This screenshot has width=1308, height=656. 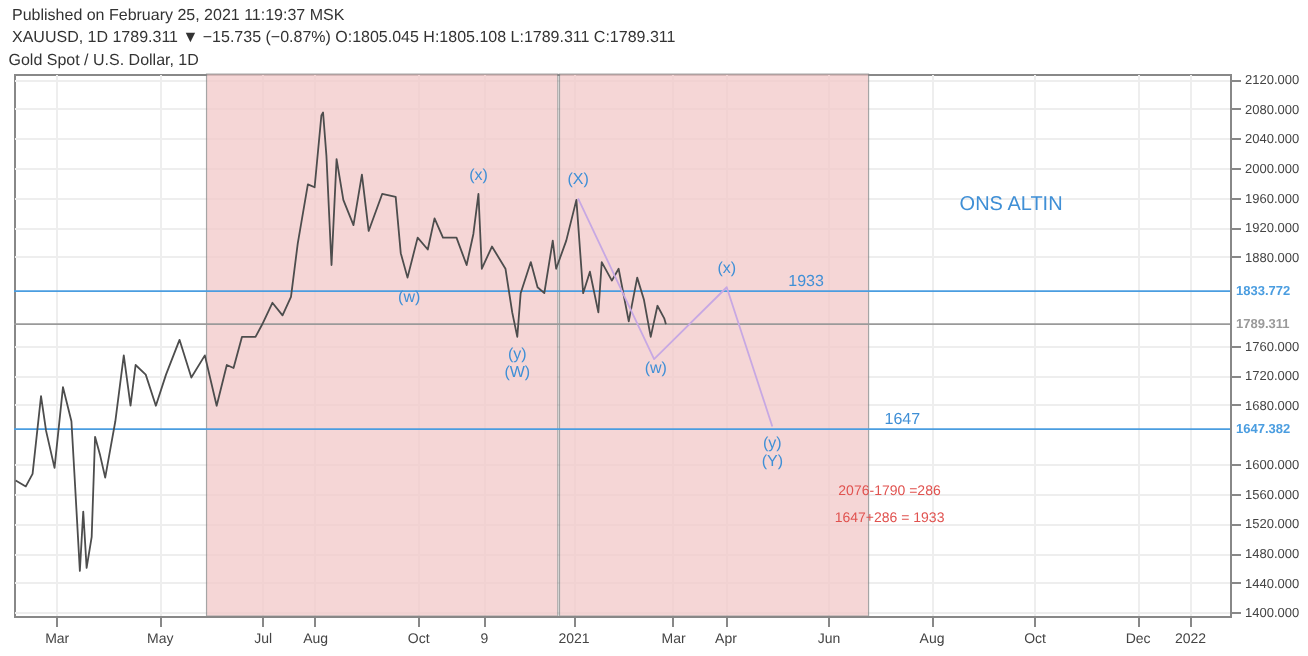 I want to click on annotation: (Y), so click(x=772, y=461).